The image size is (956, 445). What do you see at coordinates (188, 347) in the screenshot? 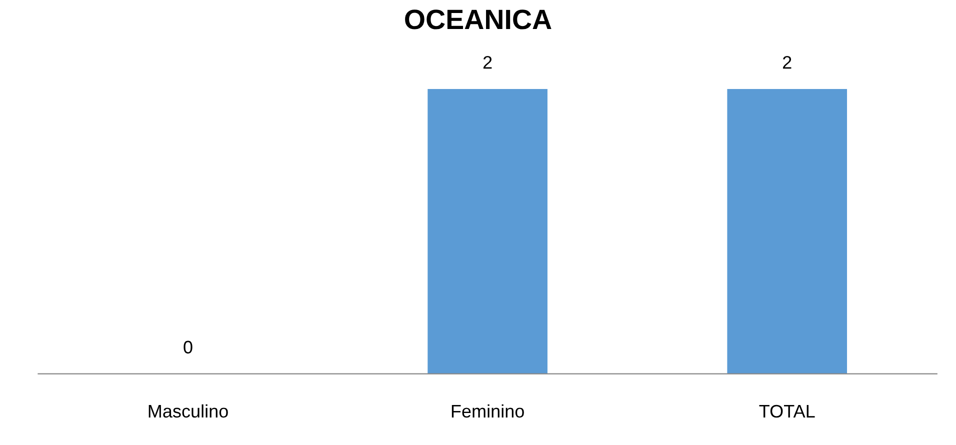
I see `data-label: 0` at bounding box center [188, 347].